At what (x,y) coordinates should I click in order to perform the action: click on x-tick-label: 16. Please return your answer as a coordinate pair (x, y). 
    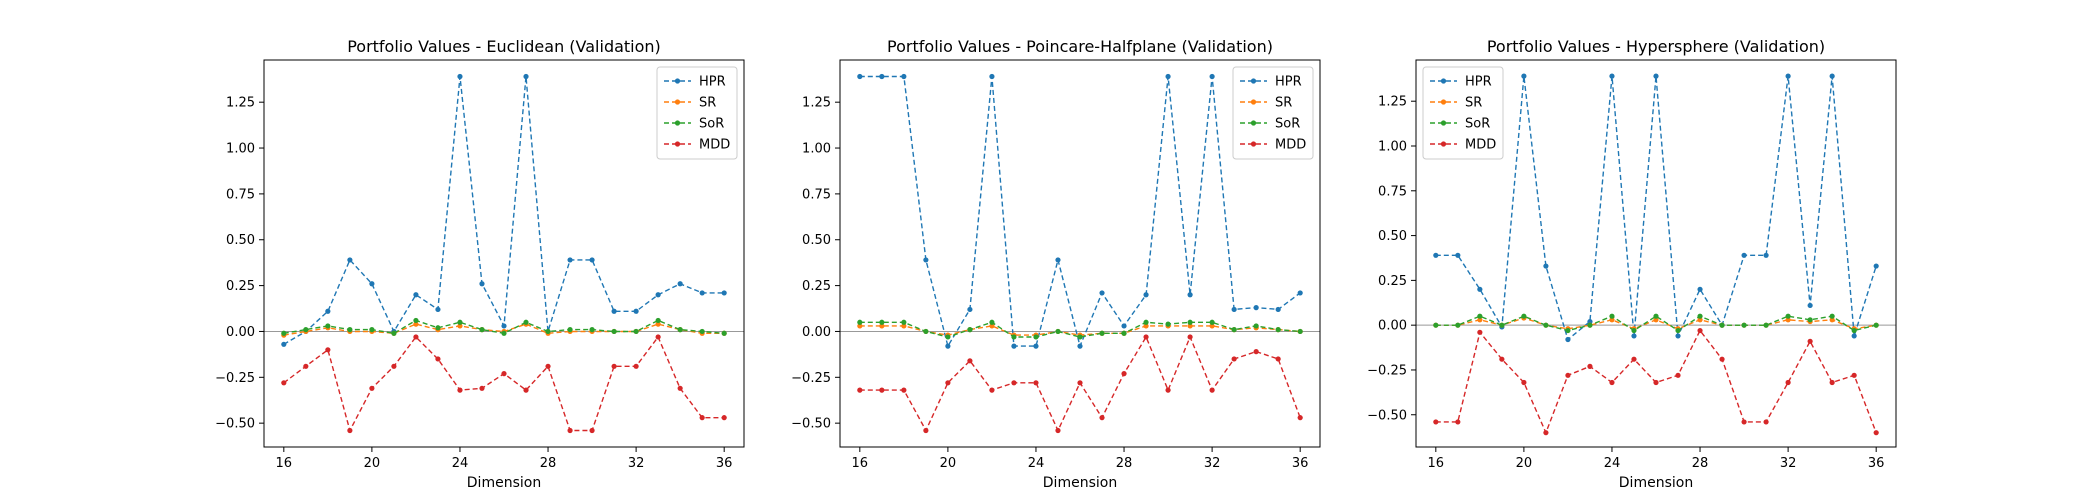
    Looking at the image, I should click on (860, 463).